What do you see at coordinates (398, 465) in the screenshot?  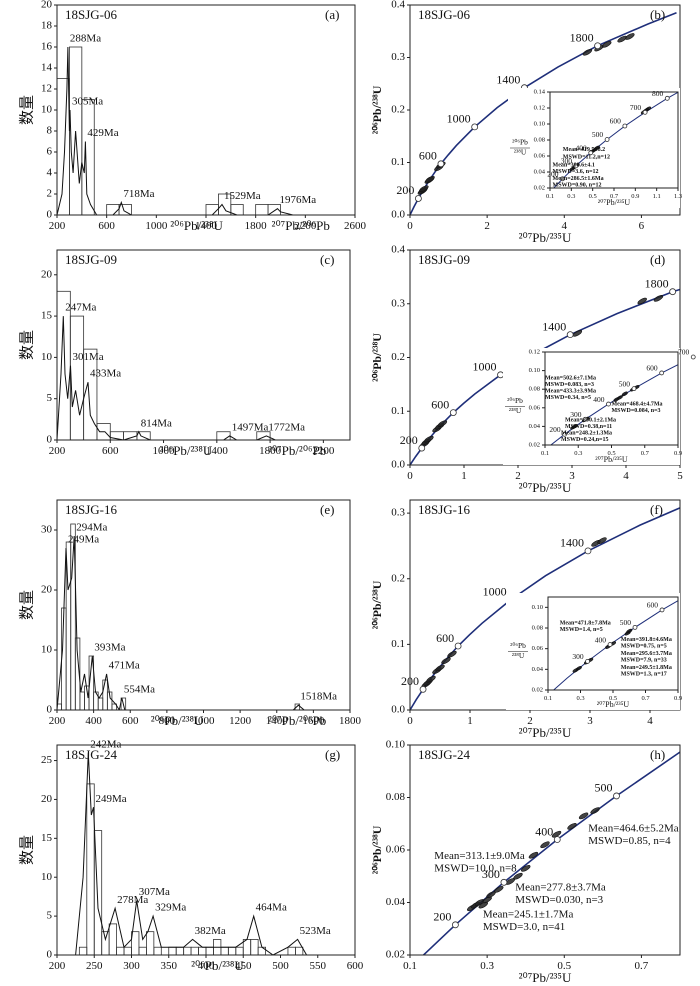 I see `y-tick-label: 0.0` at bounding box center [398, 465].